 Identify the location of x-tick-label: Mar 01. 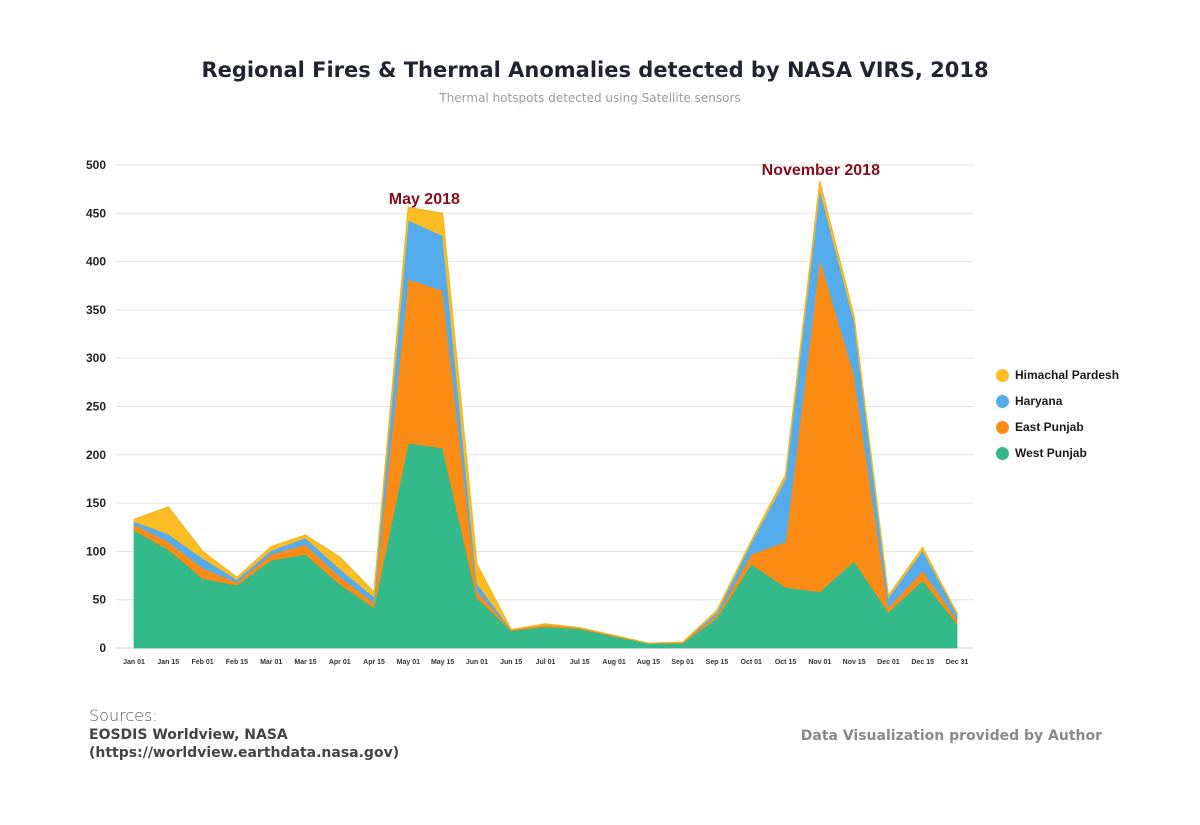
(271, 662).